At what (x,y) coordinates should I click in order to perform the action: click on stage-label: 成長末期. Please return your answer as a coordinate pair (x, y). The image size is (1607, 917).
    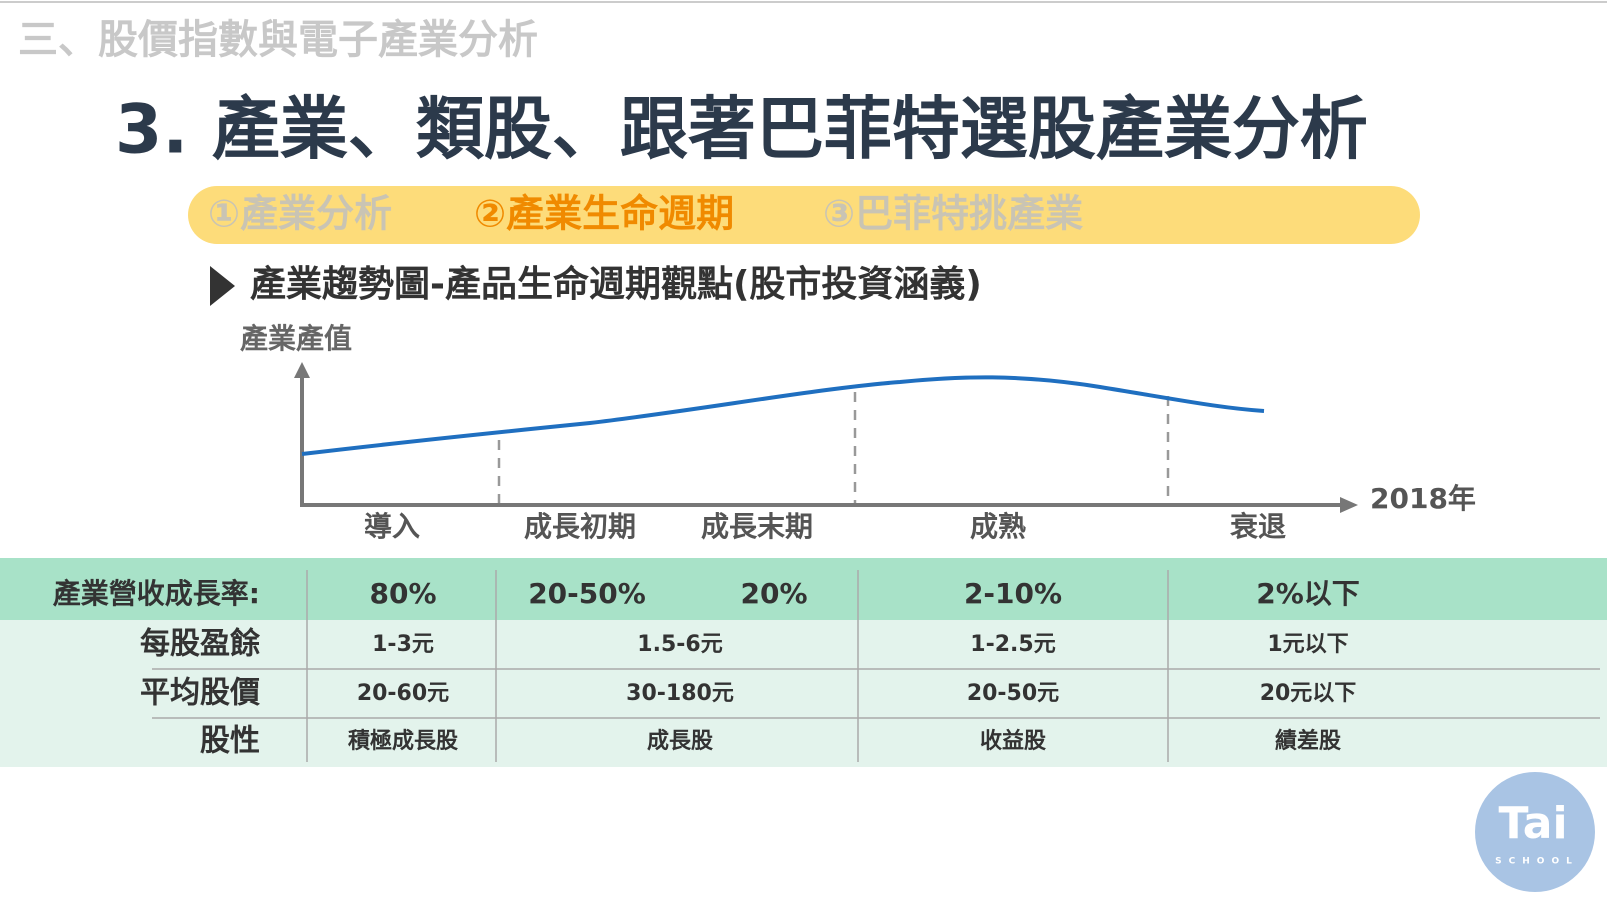
    Looking at the image, I should click on (757, 526).